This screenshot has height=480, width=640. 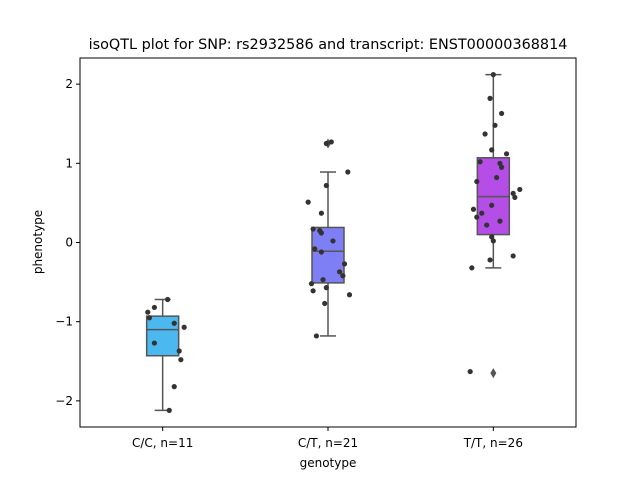 I want to click on outlier-marker, so click(x=493, y=373).